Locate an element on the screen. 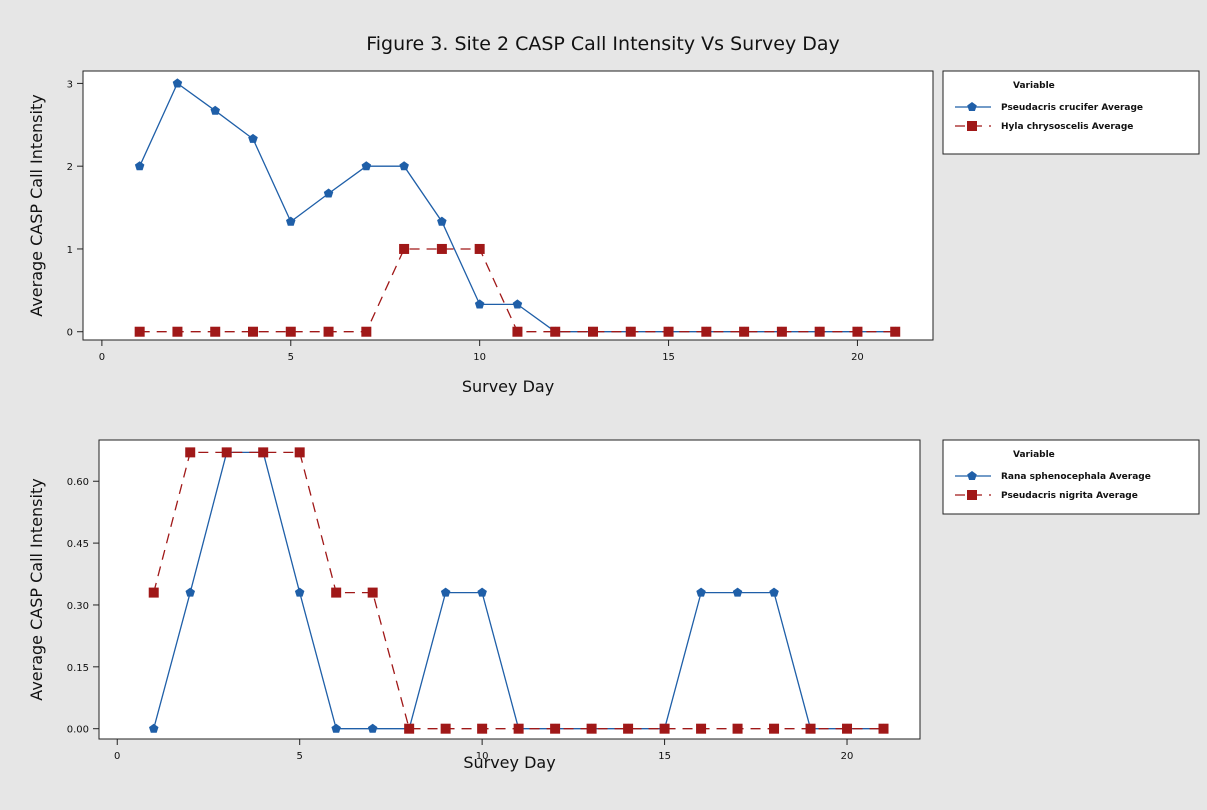 The image size is (1207, 810). y-tick-label: 0.60 is located at coordinates (78, 482).